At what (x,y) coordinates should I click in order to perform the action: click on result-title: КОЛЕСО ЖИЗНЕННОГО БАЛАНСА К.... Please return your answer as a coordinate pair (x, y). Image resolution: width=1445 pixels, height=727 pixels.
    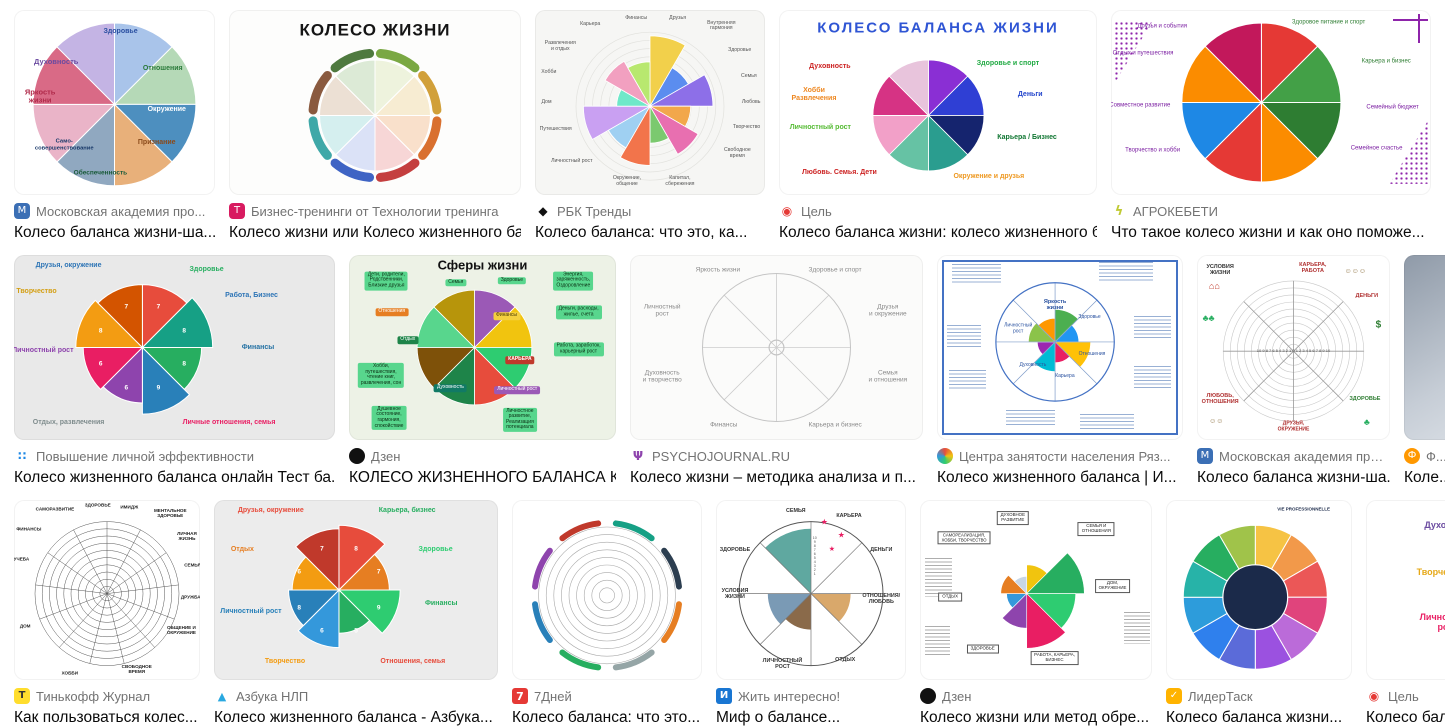
    Looking at the image, I should click on (482, 477).